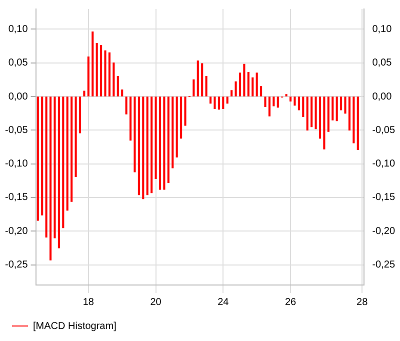  Describe the element at coordinates (384, 265) in the screenshot. I see `y2-tick-label: -0,25` at that location.